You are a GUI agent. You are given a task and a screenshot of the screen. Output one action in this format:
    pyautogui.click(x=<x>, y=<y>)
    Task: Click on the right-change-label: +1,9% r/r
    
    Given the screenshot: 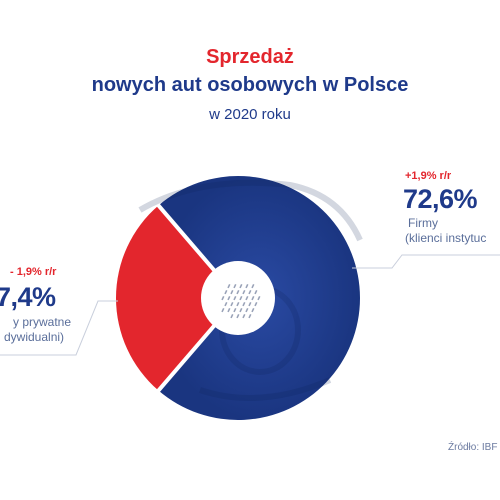 What is the action you would take?
    pyautogui.click(x=428, y=176)
    